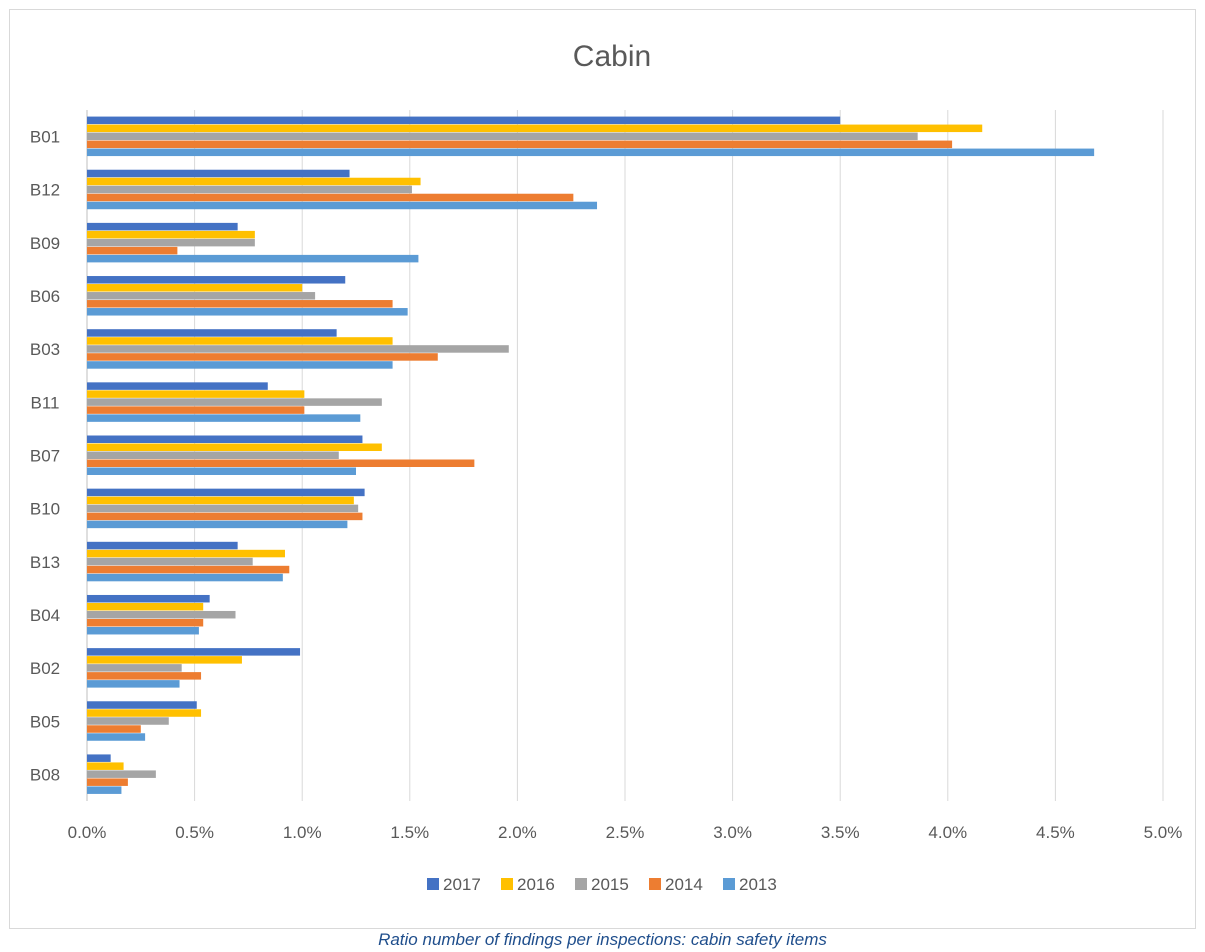 This screenshot has height=952, width=1205. Describe the element at coordinates (171, 242) in the screenshot. I see `bar-B09-2015` at that location.